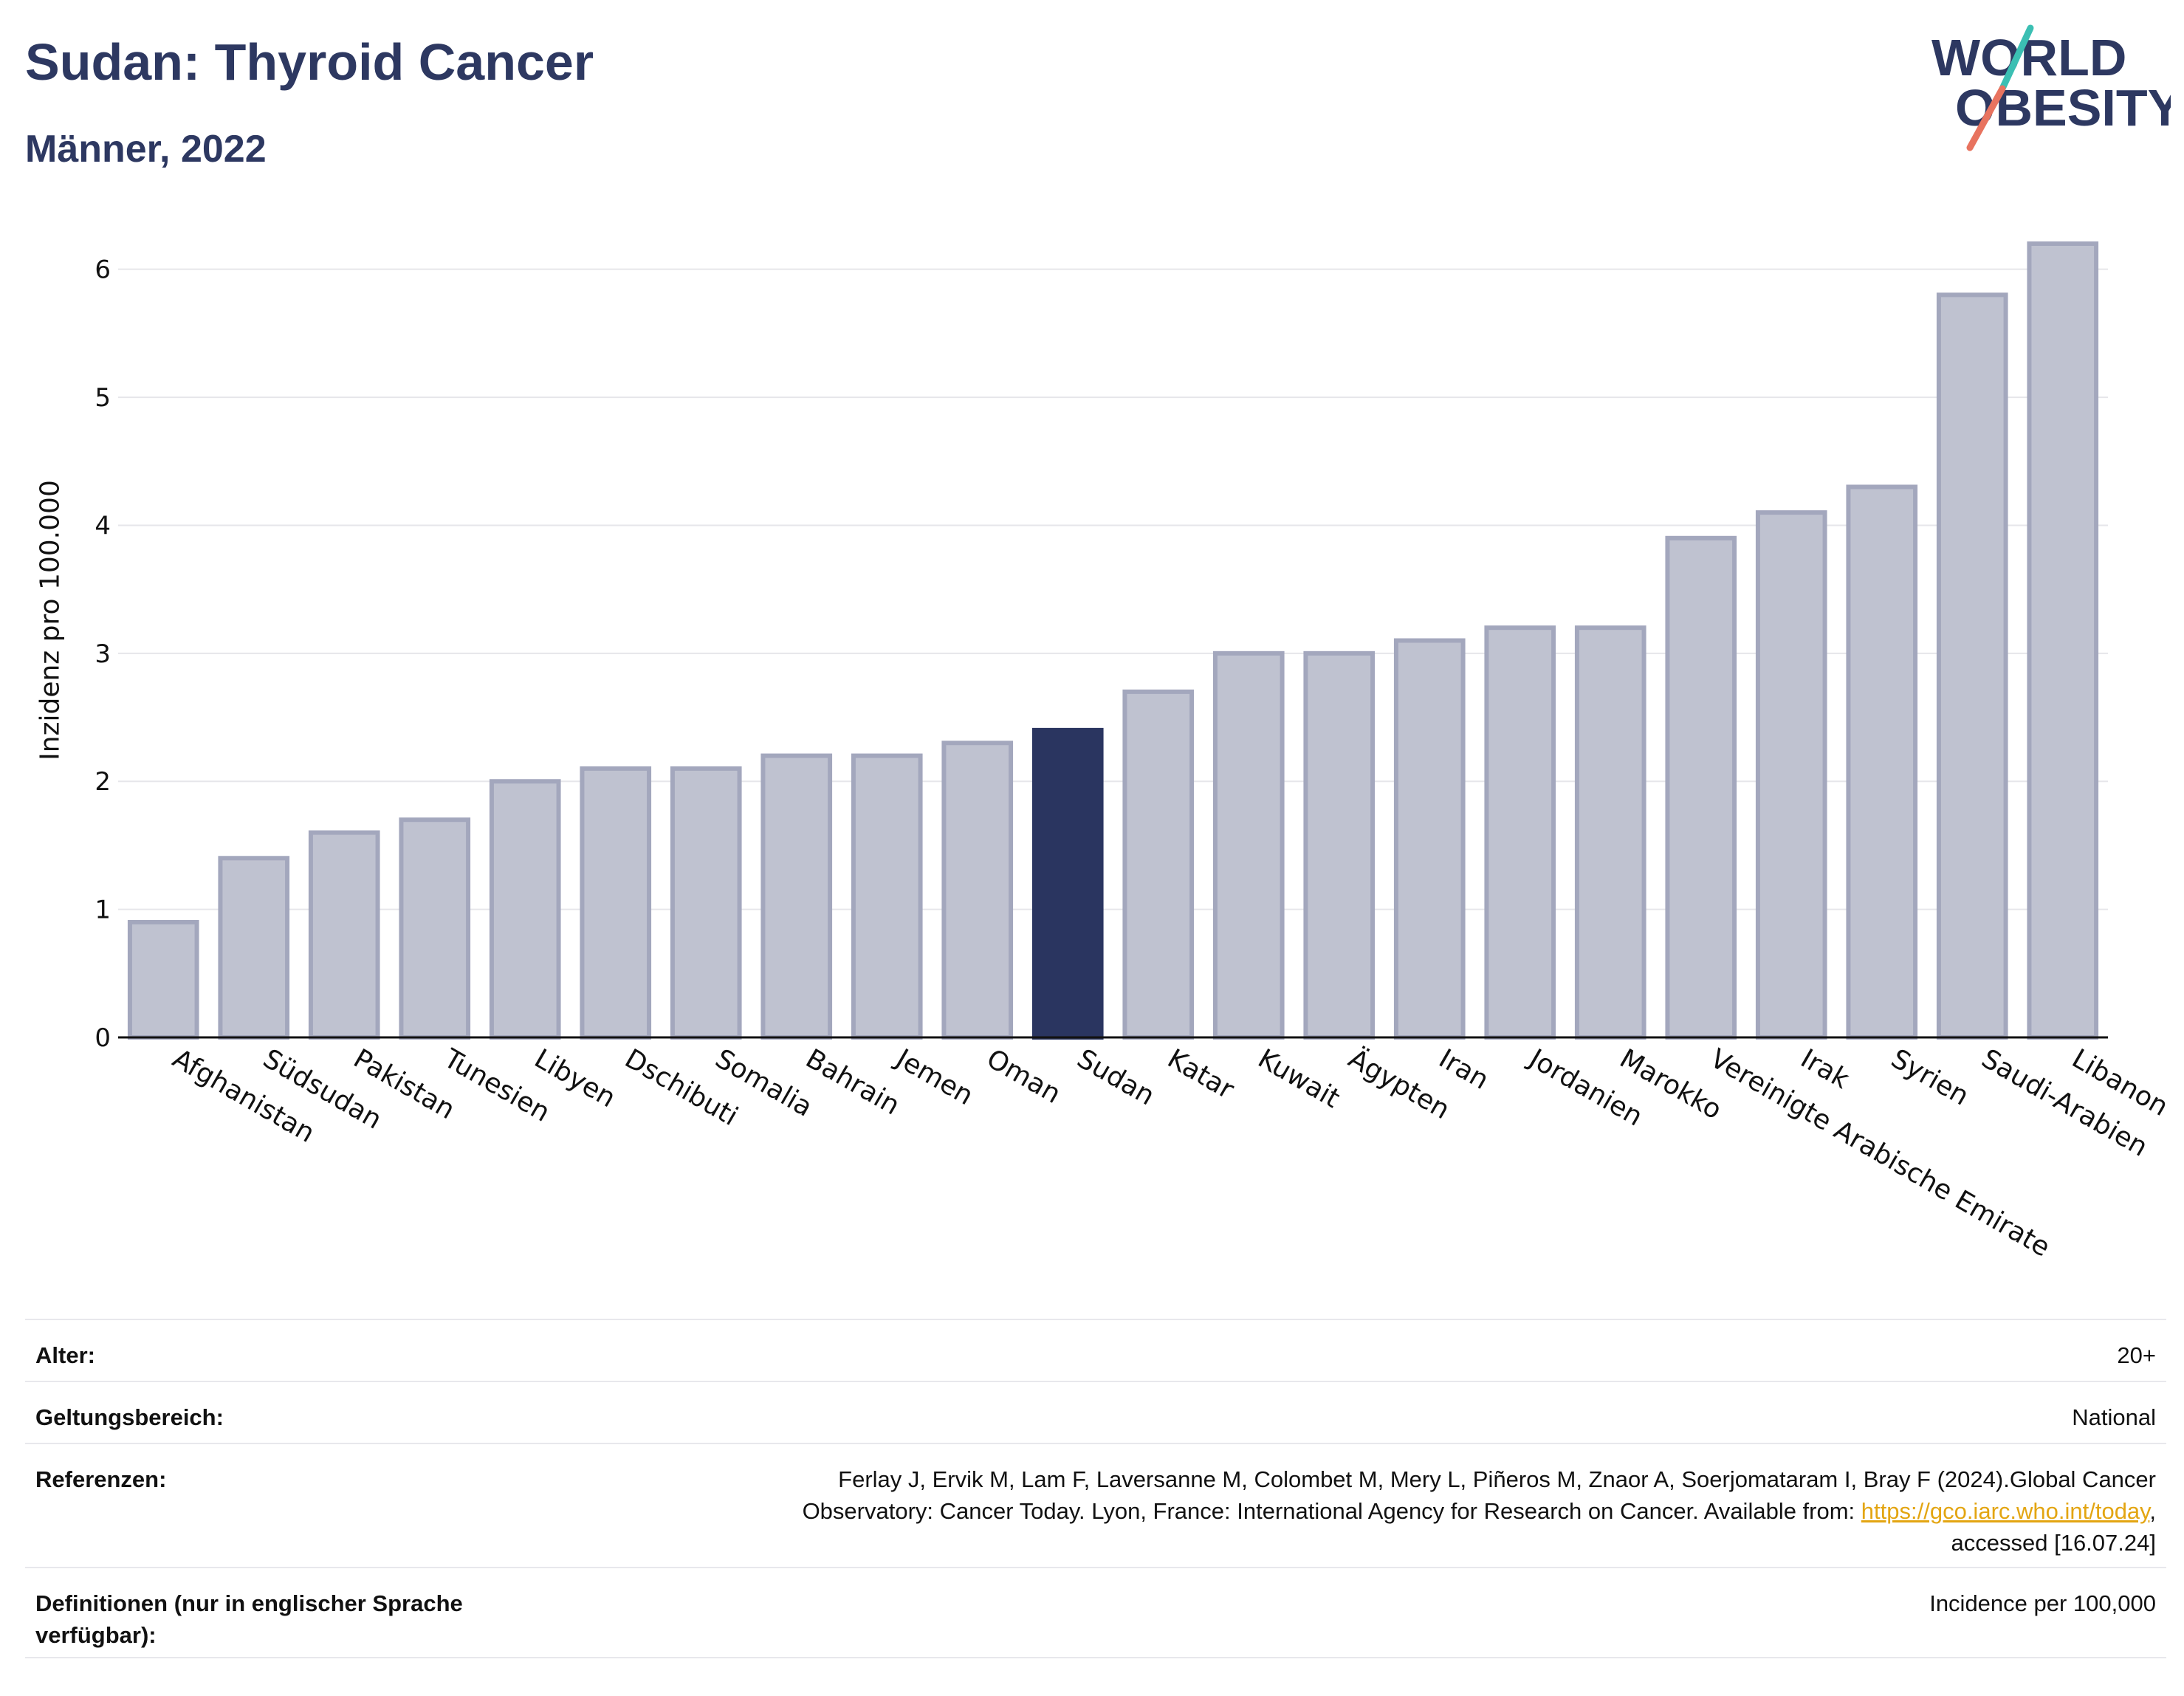 The height and width of the screenshot is (1696, 2184). What do you see at coordinates (1023, 1076) in the screenshot?
I see `x-tick-label: Oman` at bounding box center [1023, 1076].